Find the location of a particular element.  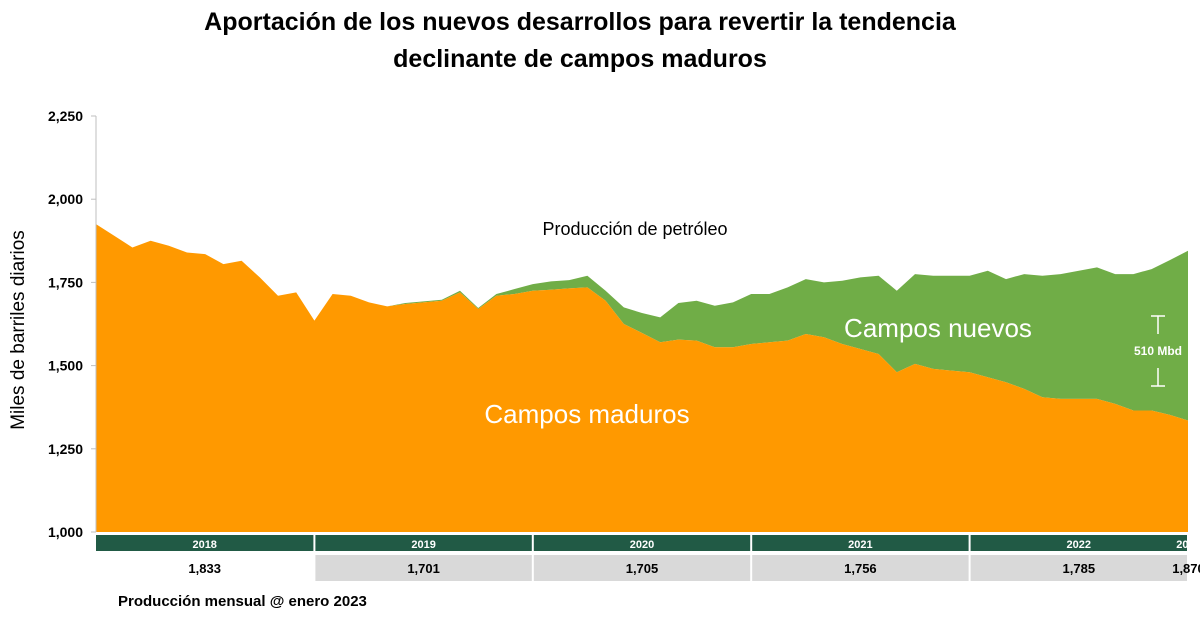

year-label: 2020 is located at coordinates (642, 545).